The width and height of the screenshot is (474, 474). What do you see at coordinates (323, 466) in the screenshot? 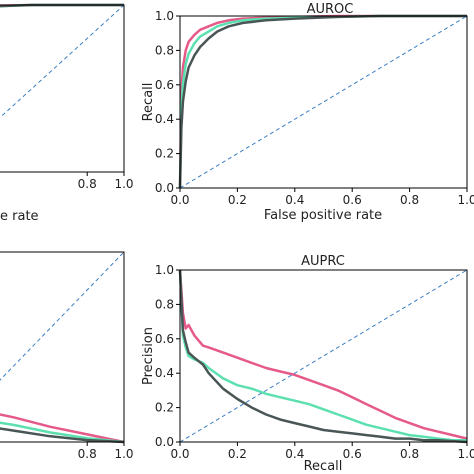
I see `x-axis-label: Recall` at bounding box center [323, 466].